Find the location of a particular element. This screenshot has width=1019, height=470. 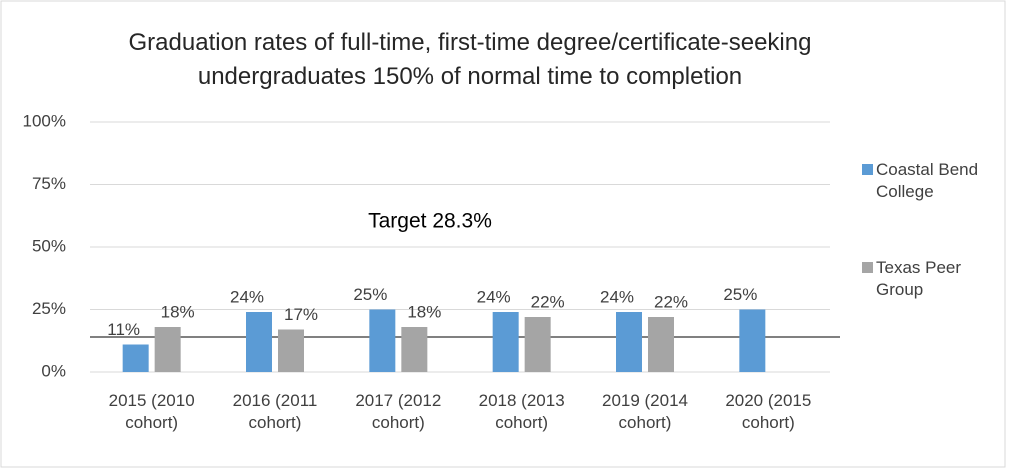

x-tick-label: 2015 (2010 cohort) is located at coordinates (151, 411).